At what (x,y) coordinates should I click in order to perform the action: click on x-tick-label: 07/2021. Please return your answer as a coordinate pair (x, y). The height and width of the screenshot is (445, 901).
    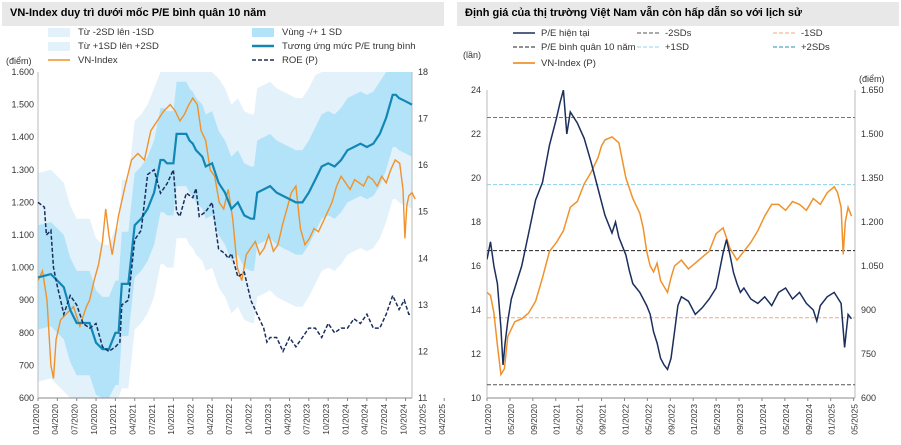
    Looking at the image, I should click on (152, 419).